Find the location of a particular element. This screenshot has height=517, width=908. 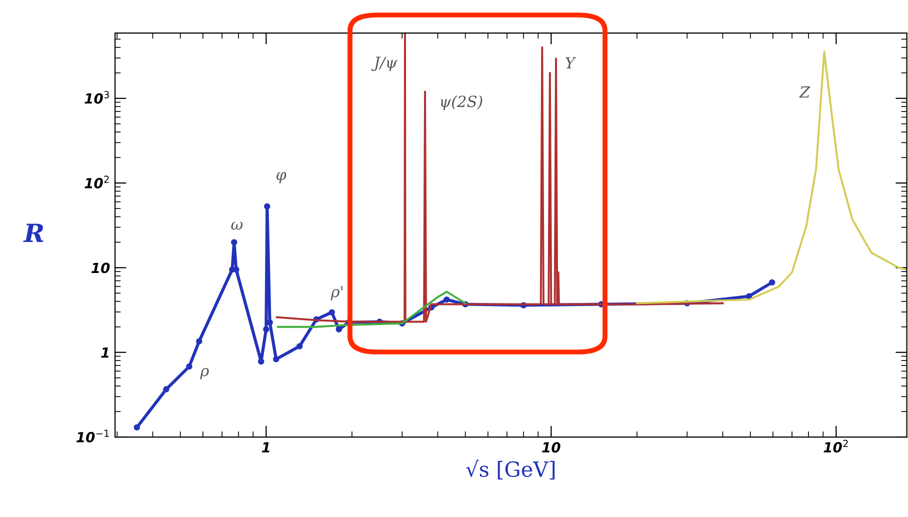

x-tick-label: 1 is located at coordinates (266, 447).